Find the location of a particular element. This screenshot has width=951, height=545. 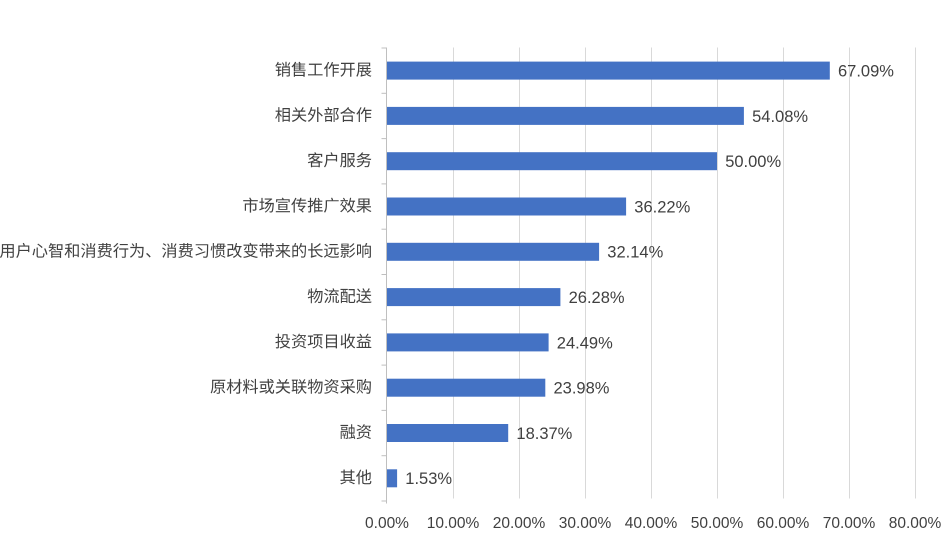

svg-text: 67.09% is located at coordinates (866, 72).